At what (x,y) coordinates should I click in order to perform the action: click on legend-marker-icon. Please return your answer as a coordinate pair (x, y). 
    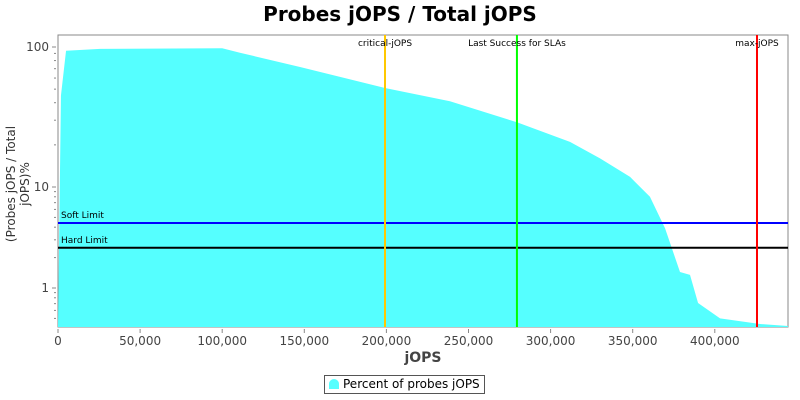
    Looking at the image, I should click on (334, 384).